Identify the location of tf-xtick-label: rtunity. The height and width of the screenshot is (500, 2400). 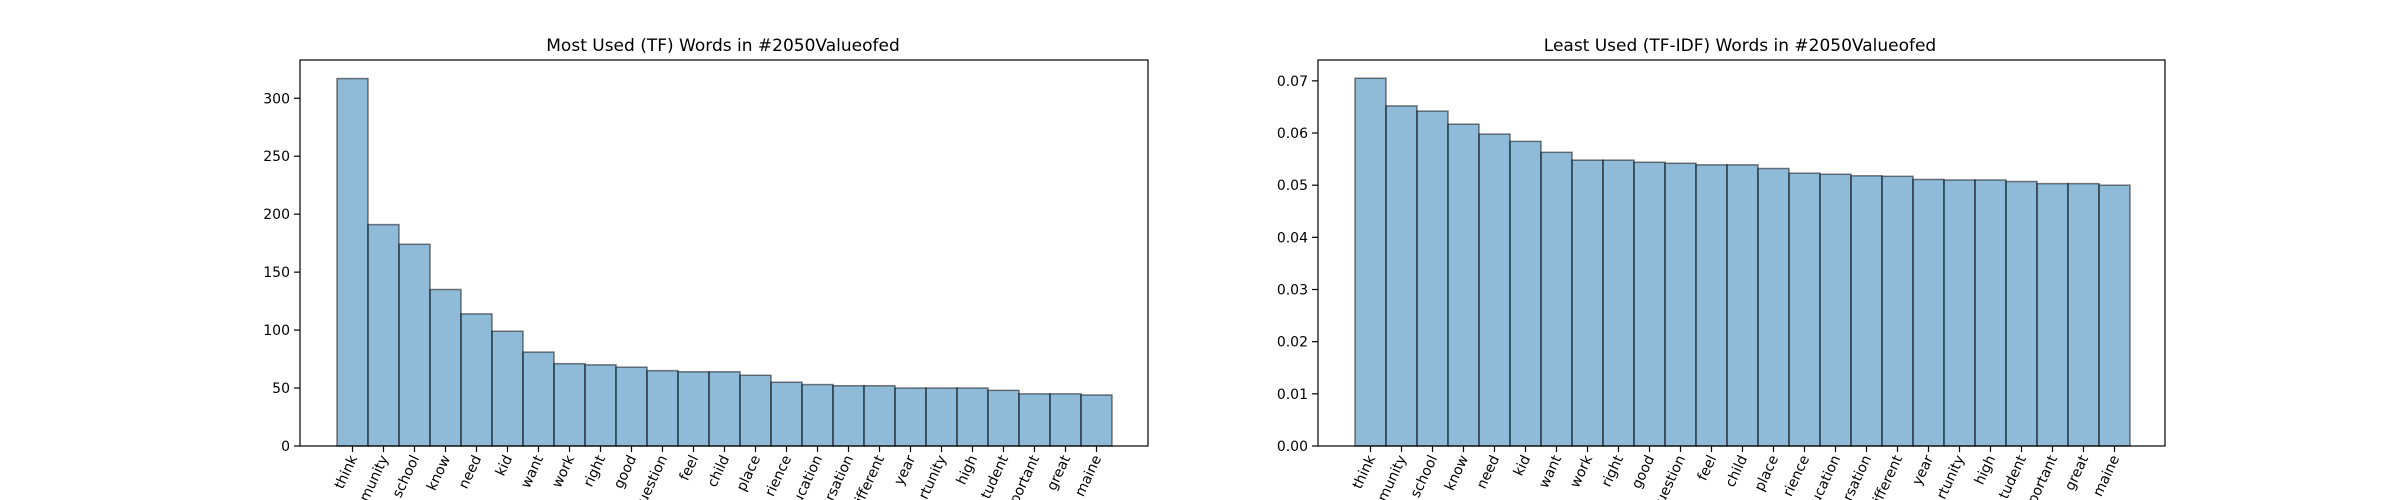
(933, 476).